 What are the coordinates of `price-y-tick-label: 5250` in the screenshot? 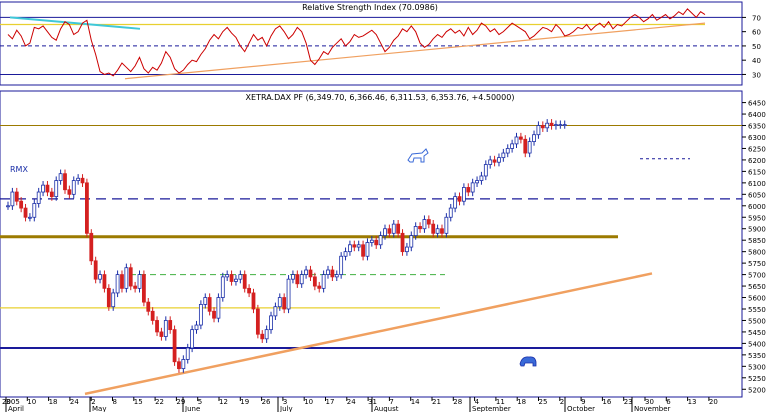 It's located at (757, 379).